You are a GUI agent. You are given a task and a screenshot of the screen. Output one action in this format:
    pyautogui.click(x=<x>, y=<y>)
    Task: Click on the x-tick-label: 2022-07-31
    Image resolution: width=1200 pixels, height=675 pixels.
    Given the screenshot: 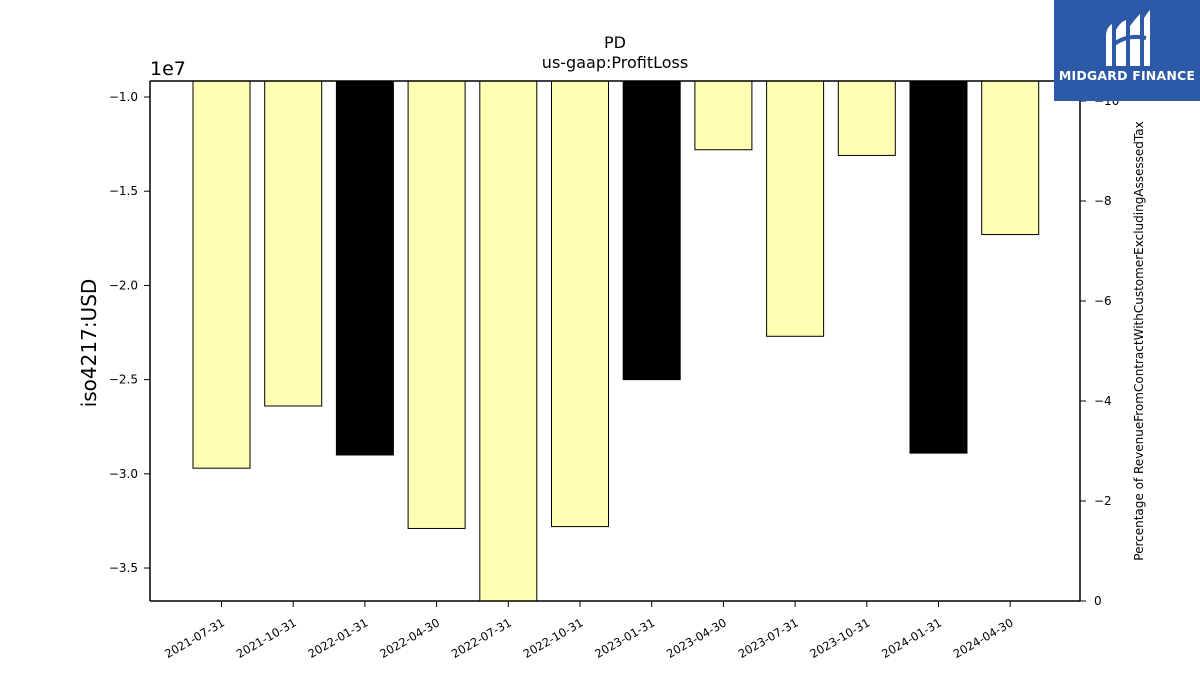 What is the action you would take?
    pyautogui.click(x=481, y=638)
    